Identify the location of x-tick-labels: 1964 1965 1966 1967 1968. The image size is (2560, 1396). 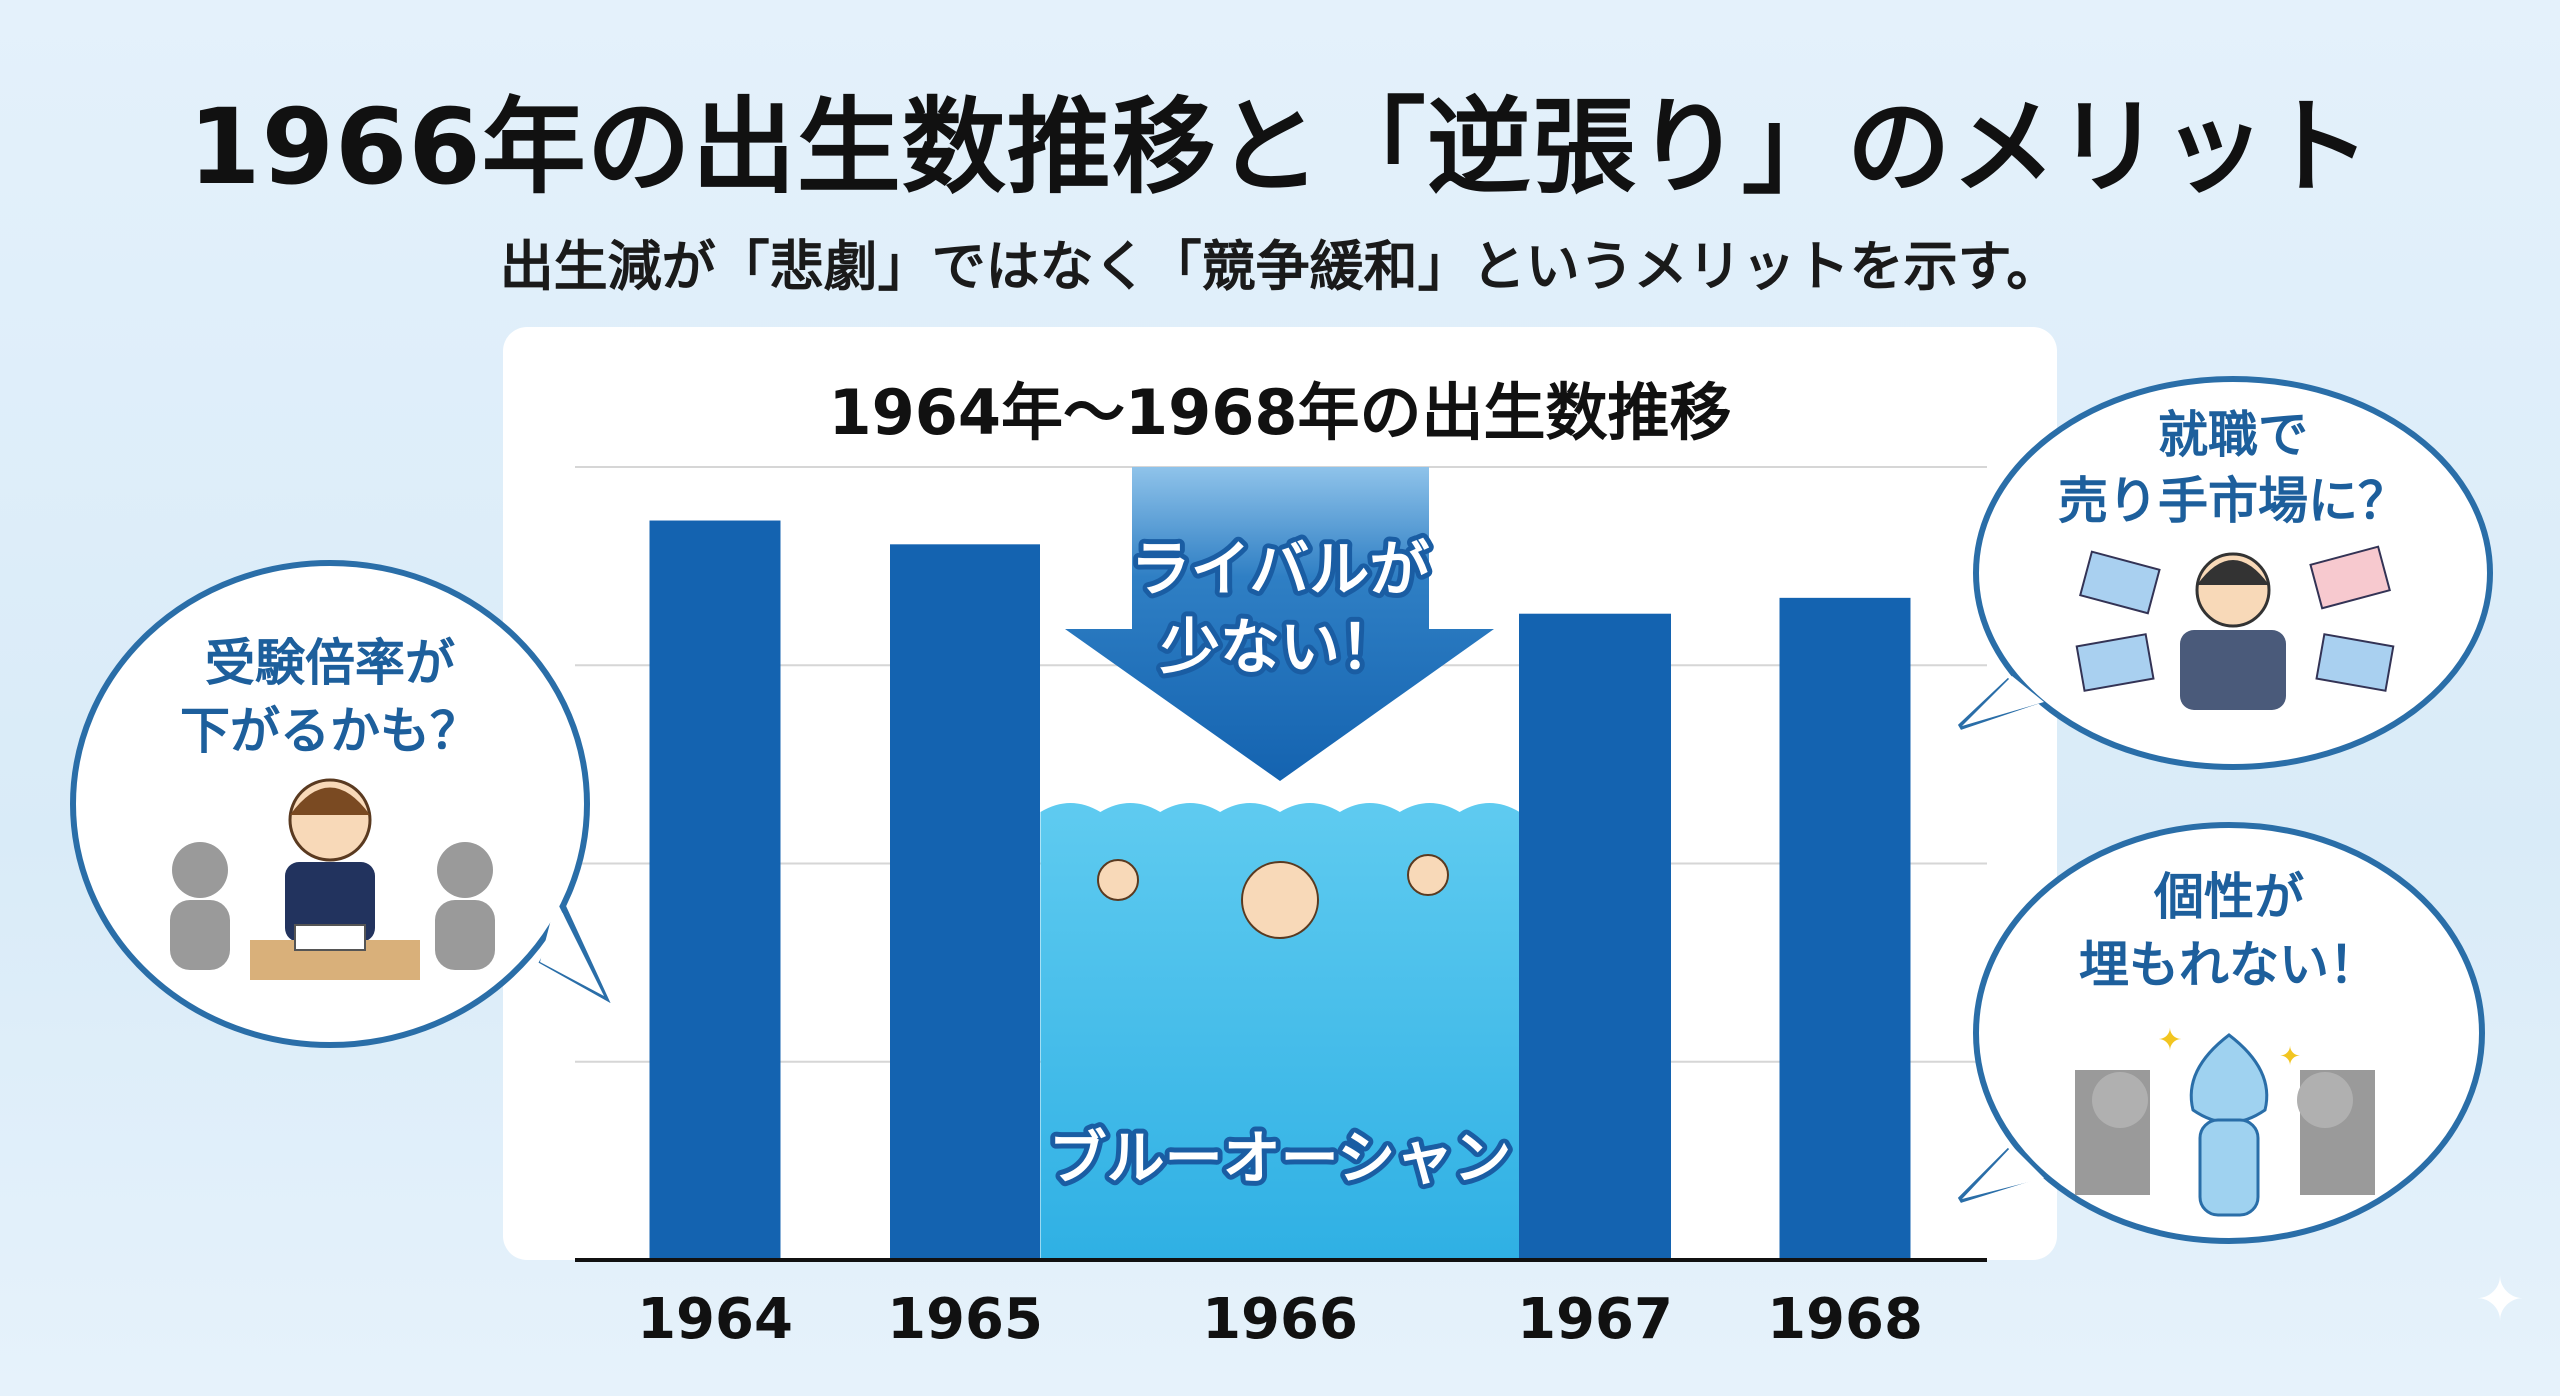
(1280, 1319).